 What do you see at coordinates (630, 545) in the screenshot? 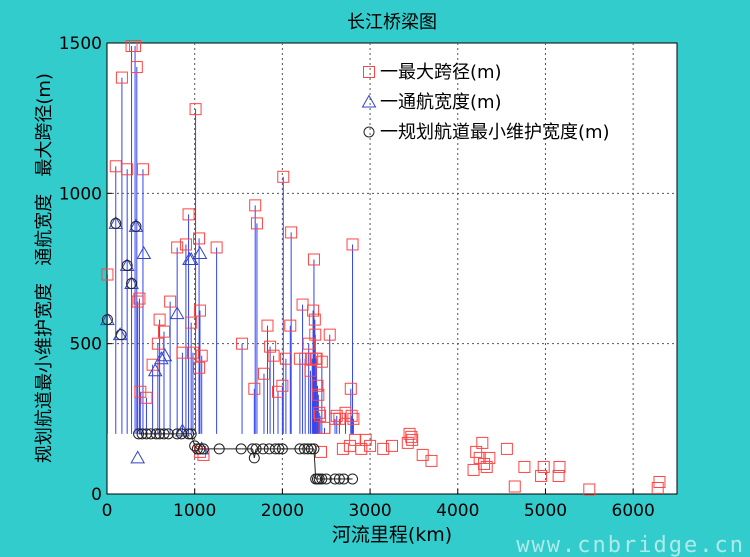
I see `watermark: www.cnbridge.cn` at bounding box center [630, 545].